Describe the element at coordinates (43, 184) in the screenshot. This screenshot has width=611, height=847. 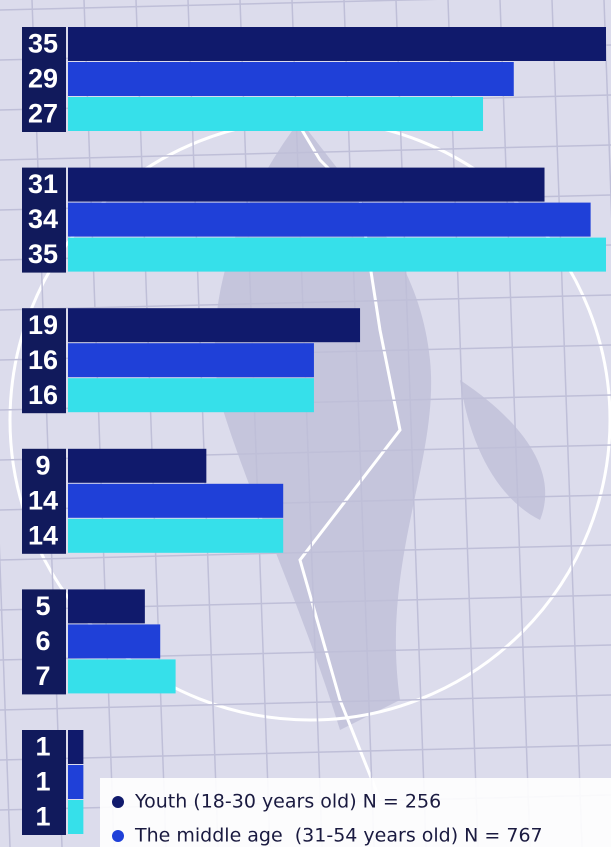
I see `value-label: 31` at that location.